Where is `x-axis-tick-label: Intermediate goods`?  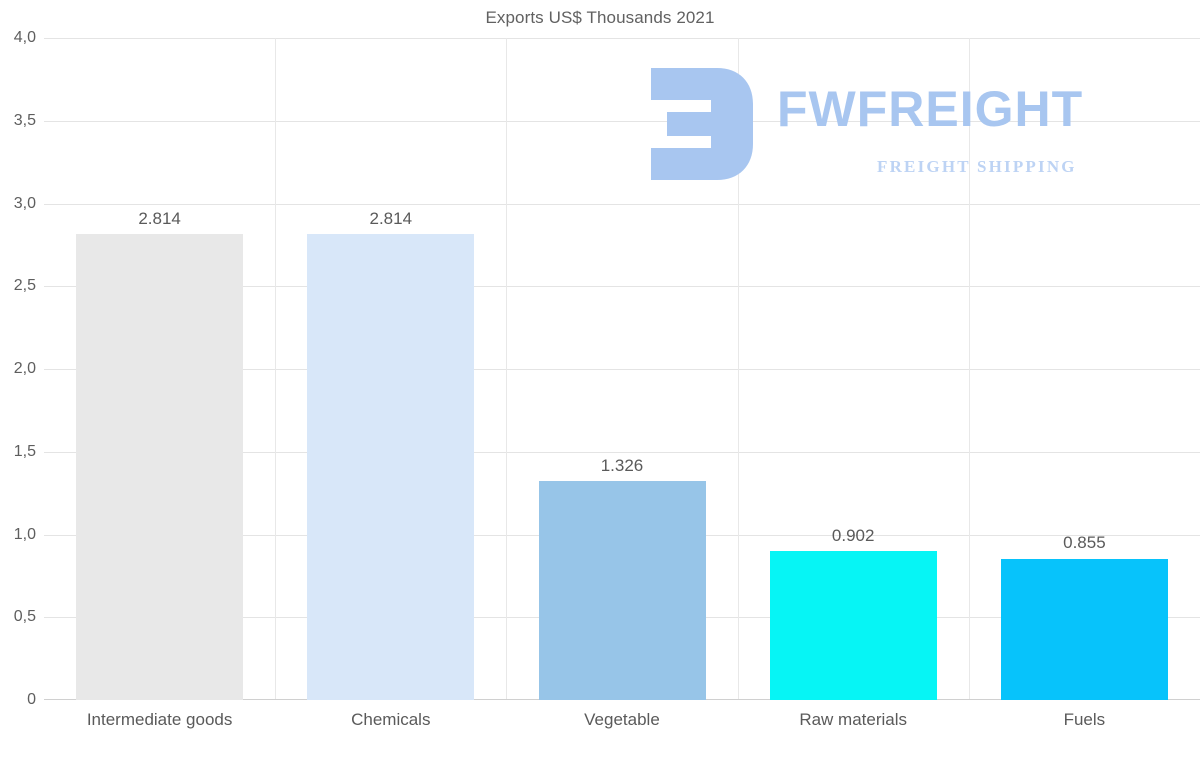
x-axis-tick-label: Intermediate goods is located at coordinates (159, 719).